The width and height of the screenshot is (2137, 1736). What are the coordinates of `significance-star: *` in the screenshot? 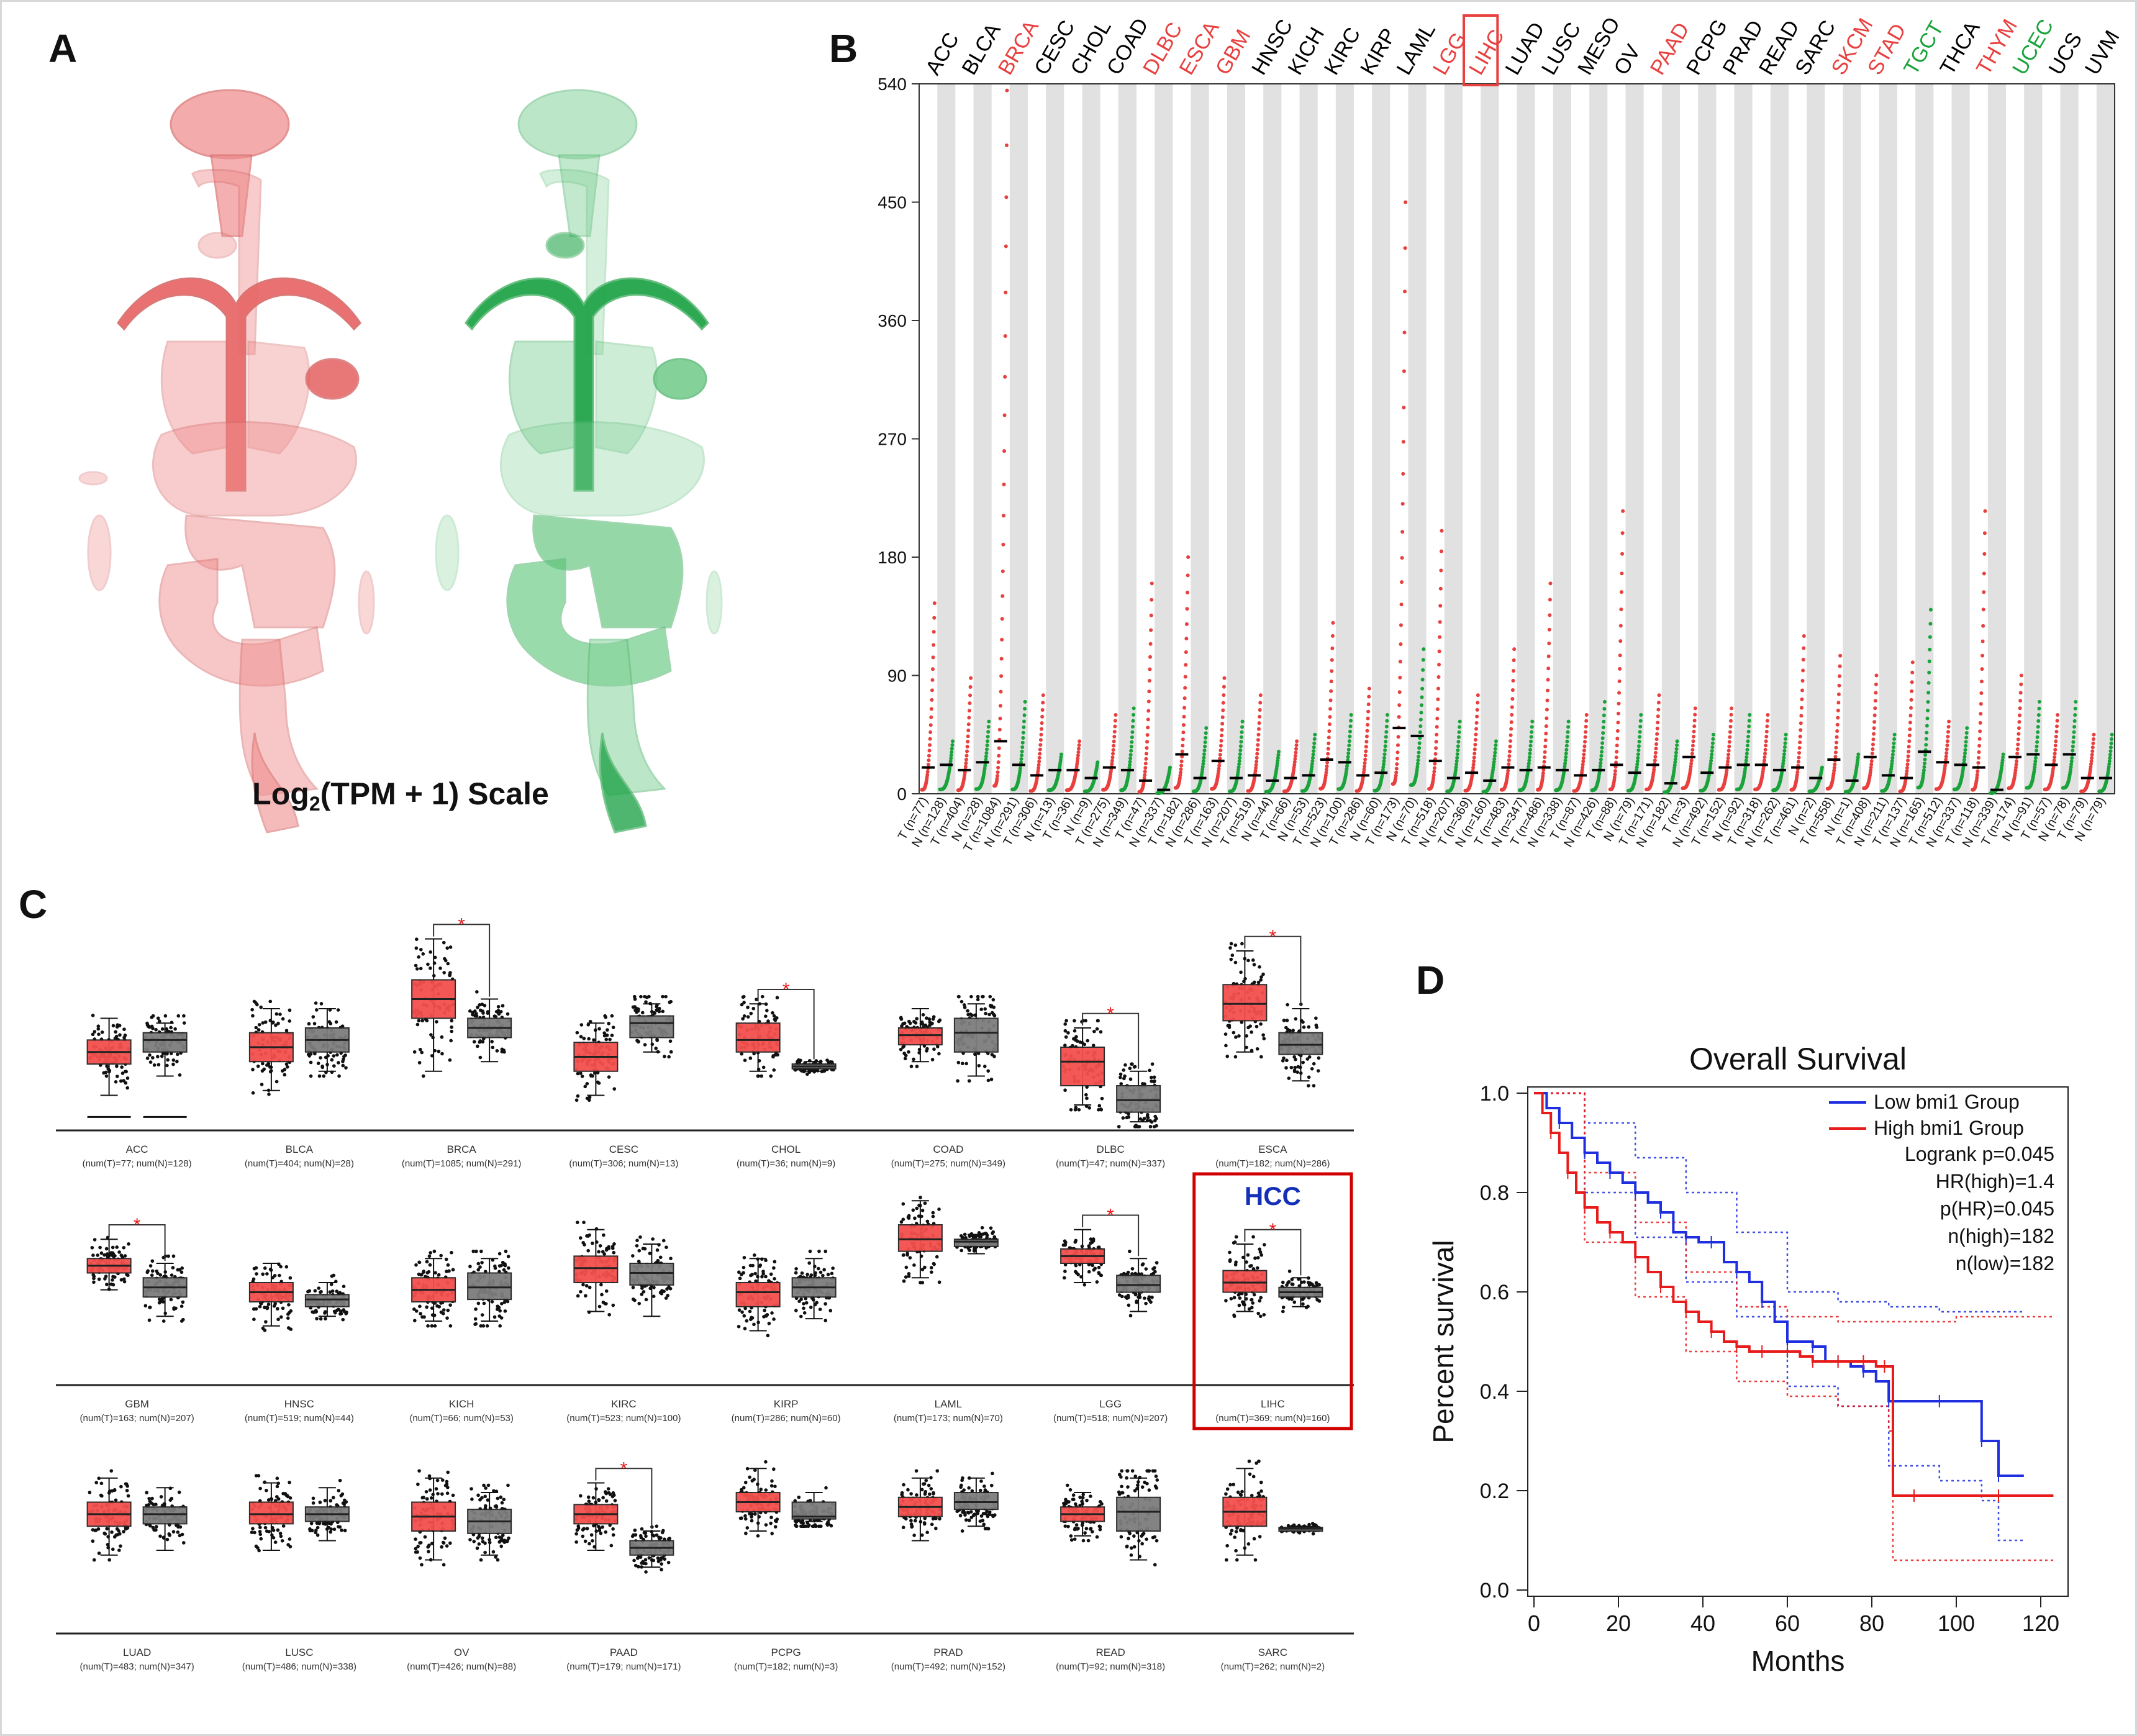 It's located at (461, 924).